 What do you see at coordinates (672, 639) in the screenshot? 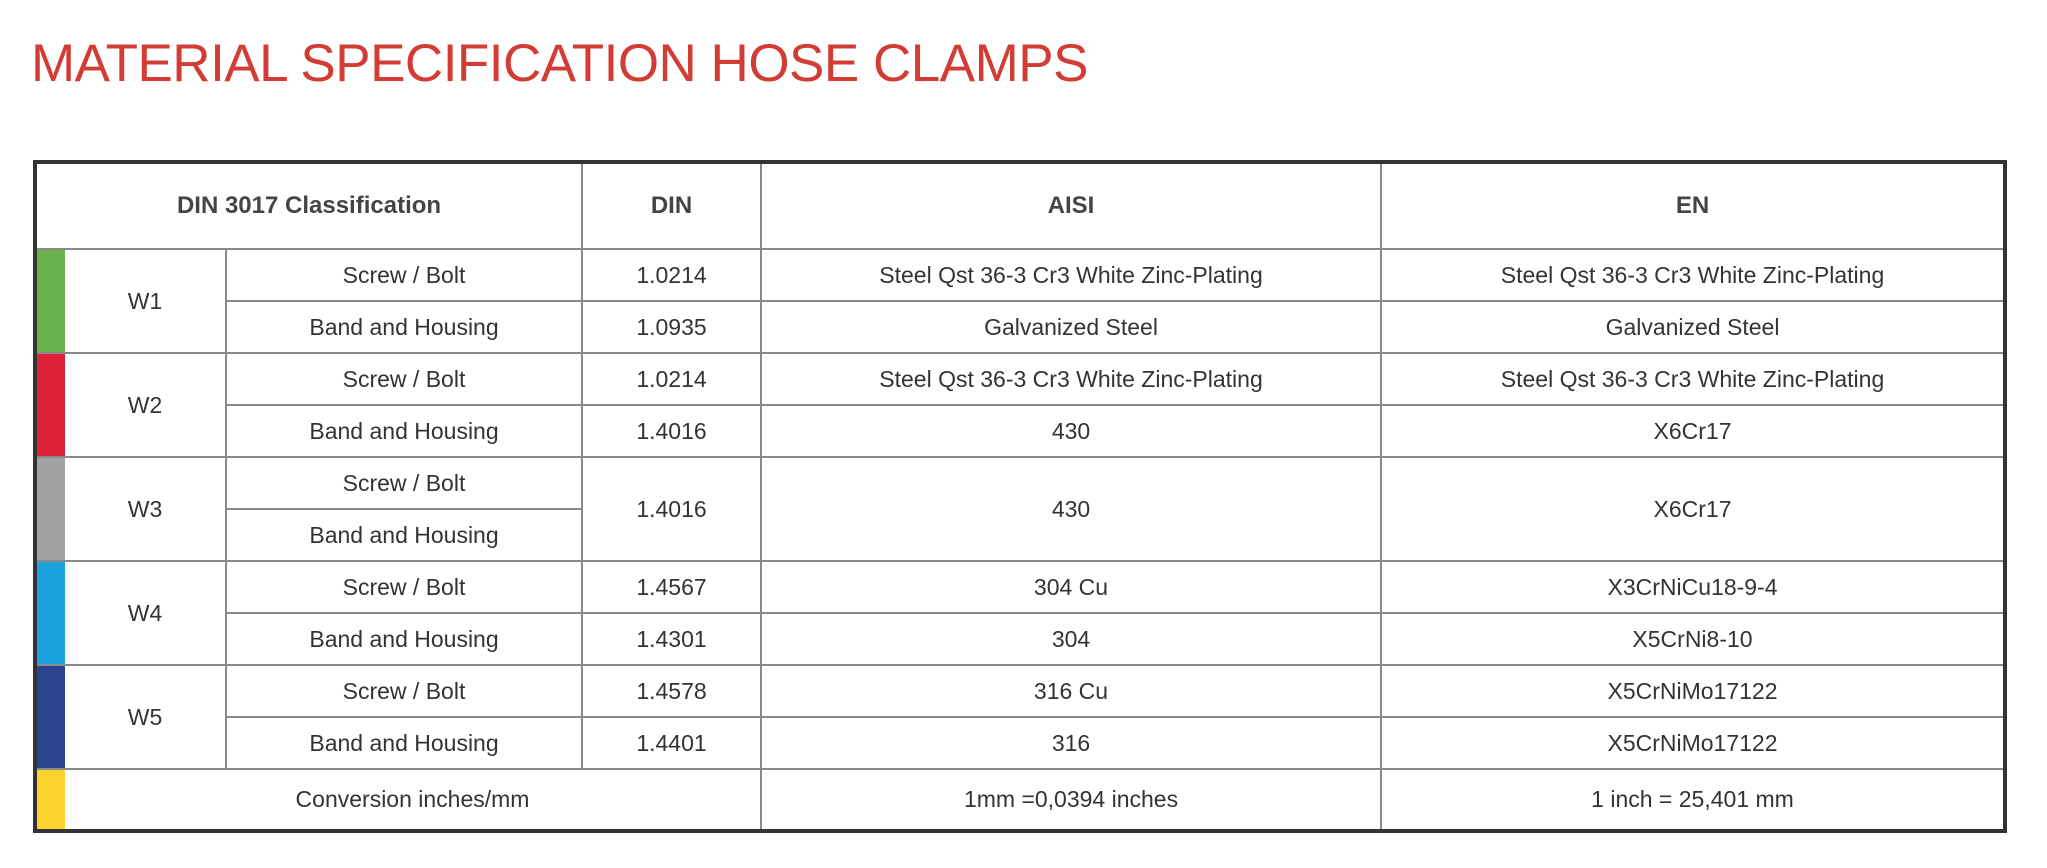
I see `din-value: 1.4301` at bounding box center [672, 639].